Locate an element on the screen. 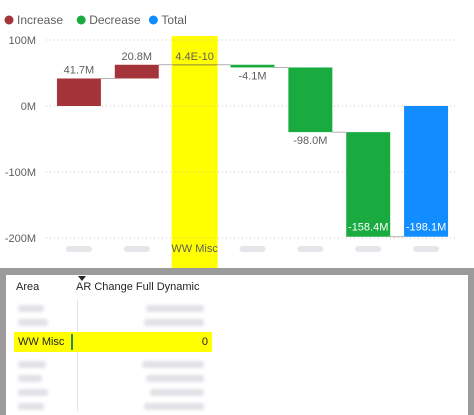 The image size is (474, 415). panel-divider is located at coordinates (237, 271).